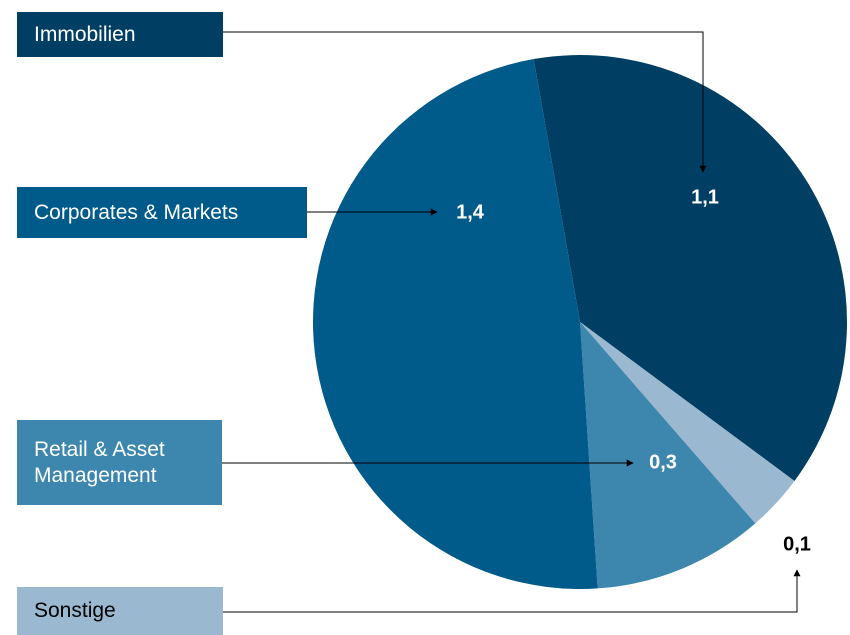 This screenshot has height=635, width=850. I want to click on value-label: 1,4, so click(470, 212).